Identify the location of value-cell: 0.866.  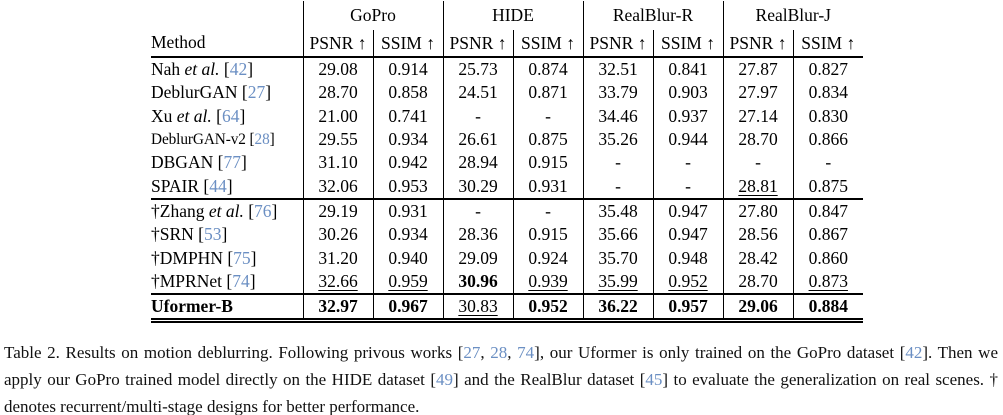
(827, 139).